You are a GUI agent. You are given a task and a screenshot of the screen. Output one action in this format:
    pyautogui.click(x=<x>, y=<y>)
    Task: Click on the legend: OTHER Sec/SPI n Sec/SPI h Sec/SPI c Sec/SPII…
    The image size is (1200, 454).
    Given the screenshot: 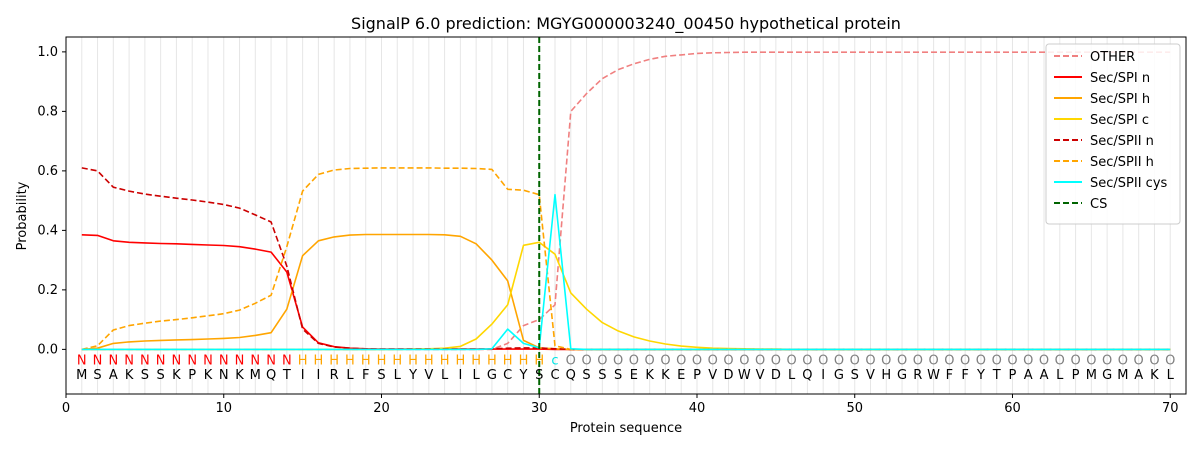 What is the action you would take?
    pyautogui.click(x=1113, y=134)
    